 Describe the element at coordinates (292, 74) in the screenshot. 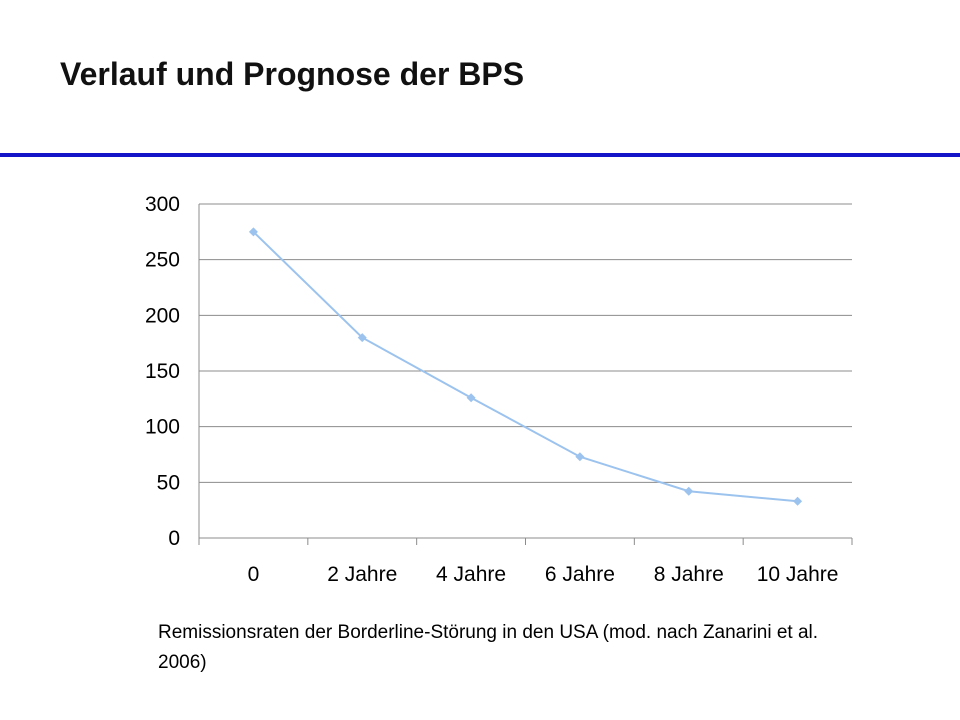

I see `slide-title: Verlauf und Prognose der BPS` at that location.